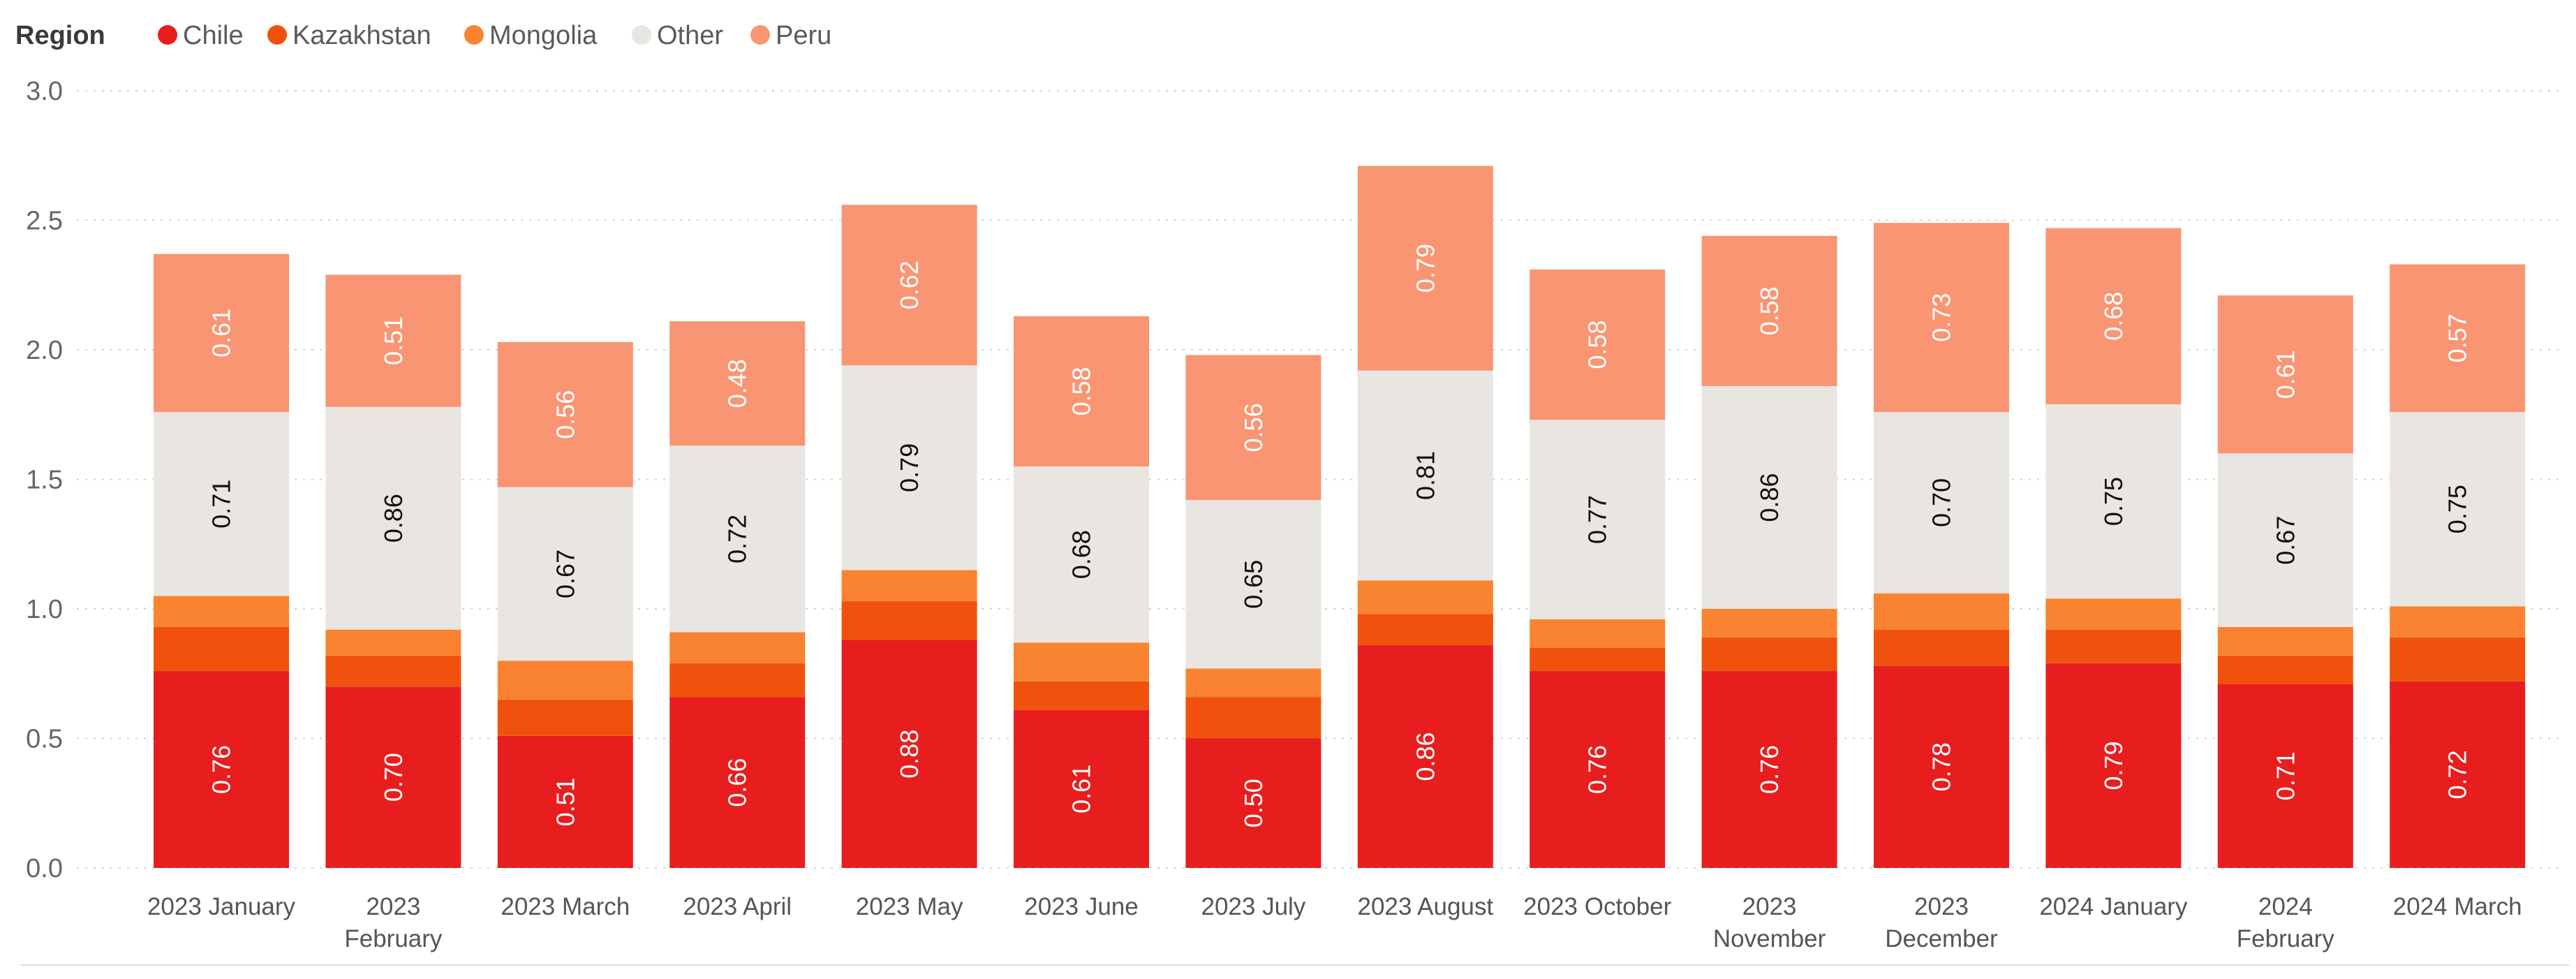 Image resolution: width=2576 pixels, height=979 pixels. What do you see at coordinates (1081, 789) in the screenshot?
I see `data-label-chile: 0.61` at bounding box center [1081, 789].